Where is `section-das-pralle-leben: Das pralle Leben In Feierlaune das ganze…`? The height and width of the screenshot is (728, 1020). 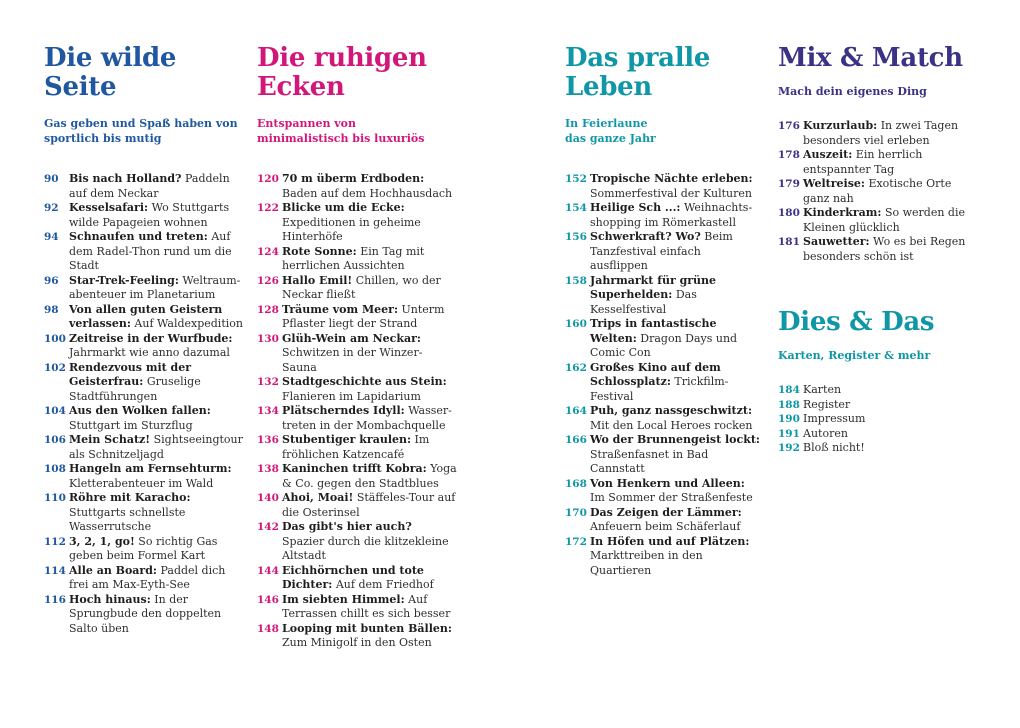
section-das-pralle-leben: Das pralle Leben In Feierlaune das ganze… is located at coordinates (662, 311).